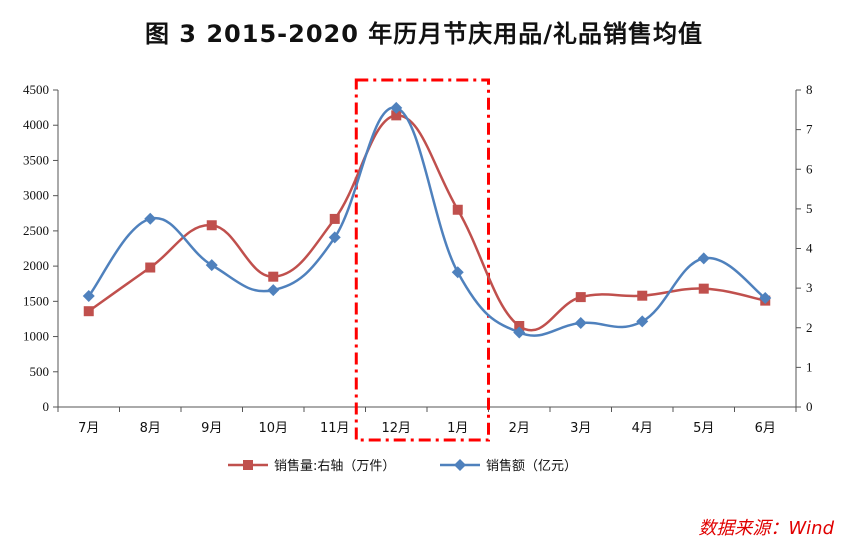 This screenshot has height=546, width=848. I want to click on right-tick-label: 4, so click(809, 248).